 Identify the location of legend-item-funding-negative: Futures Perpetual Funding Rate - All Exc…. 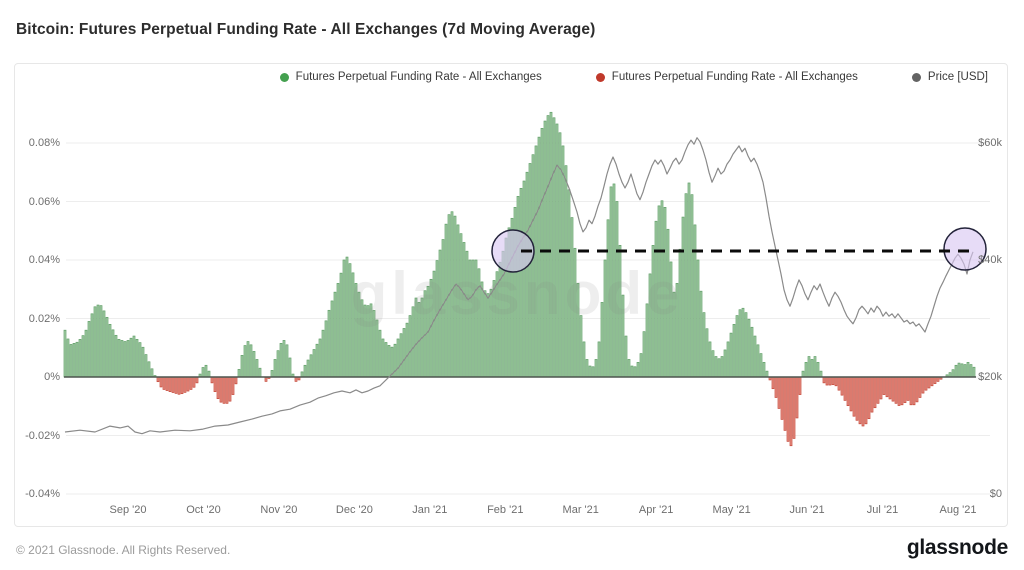
(726, 77).